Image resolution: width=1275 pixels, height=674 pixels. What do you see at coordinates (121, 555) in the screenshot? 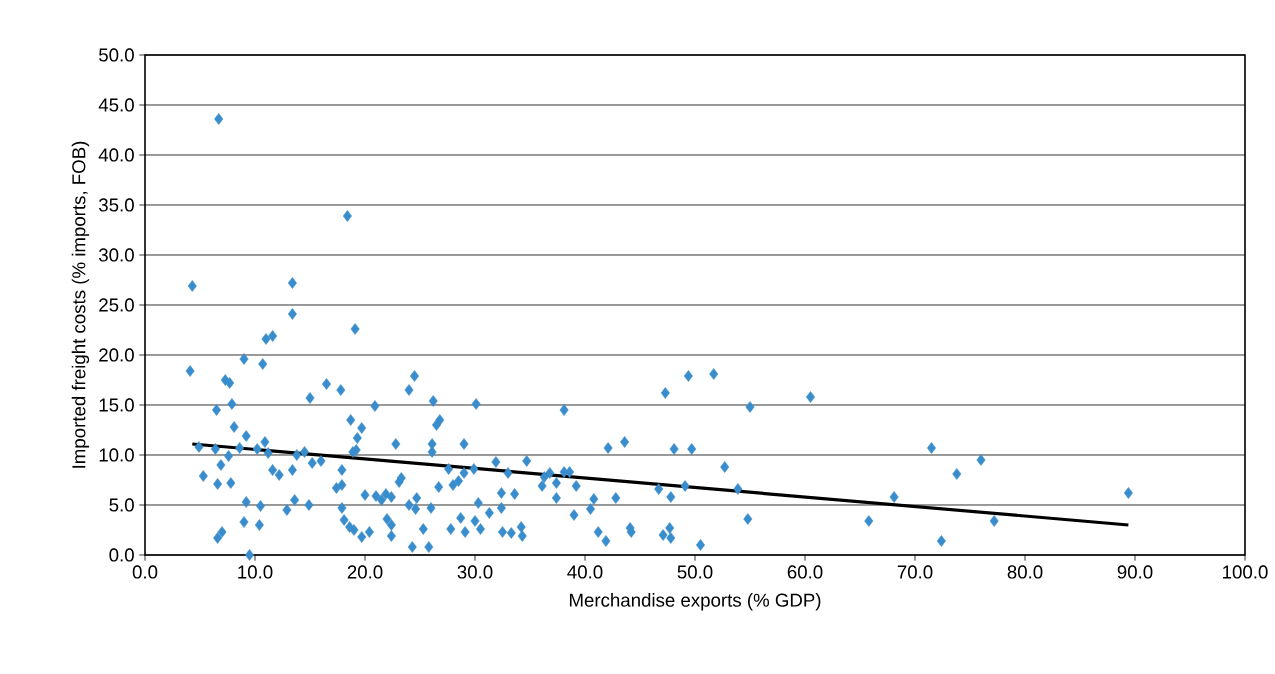
I see `y-tick-label: 0.0` at bounding box center [121, 555].